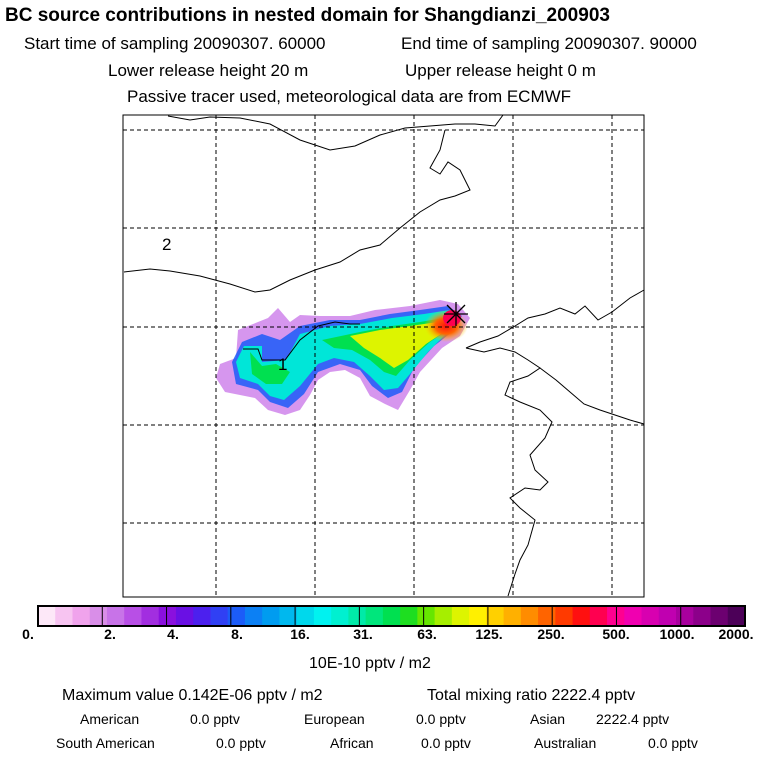 This screenshot has width=768, height=768. Describe the element at coordinates (28, 634) in the screenshot. I see `colorbar-tick-0: 0.` at that location.